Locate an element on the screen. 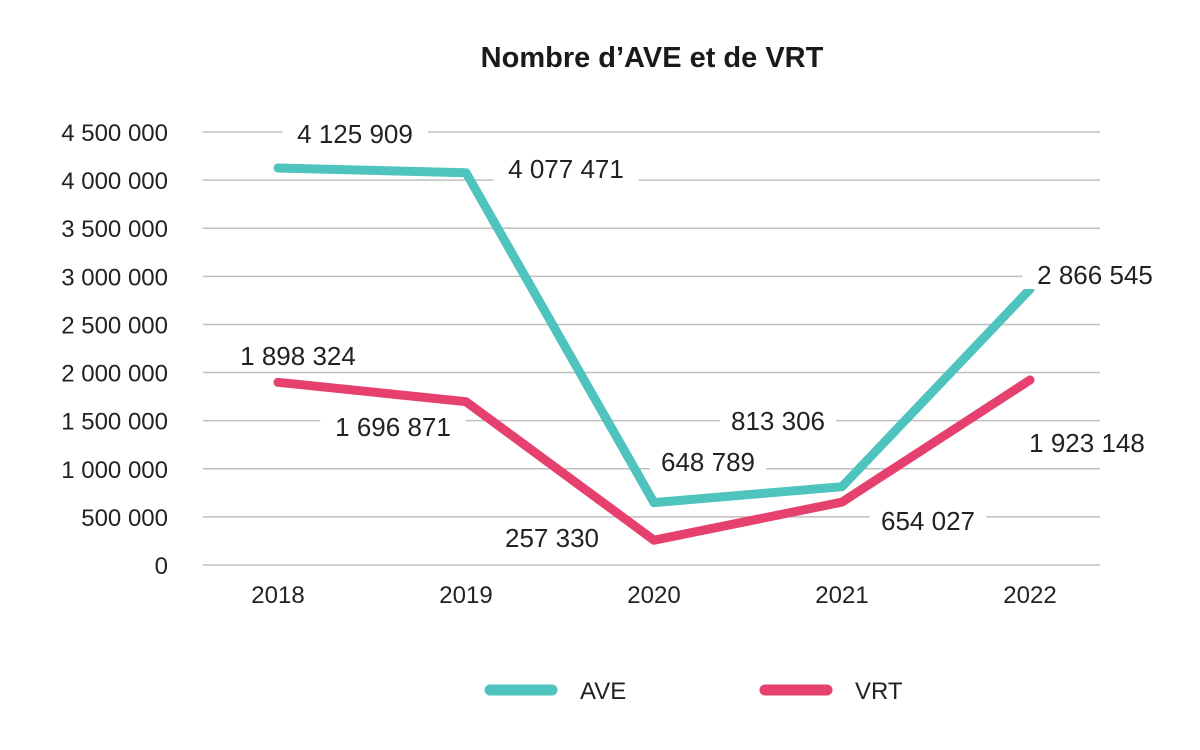  y-tick-label: 4 500 000 is located at coordinates (114, 133).